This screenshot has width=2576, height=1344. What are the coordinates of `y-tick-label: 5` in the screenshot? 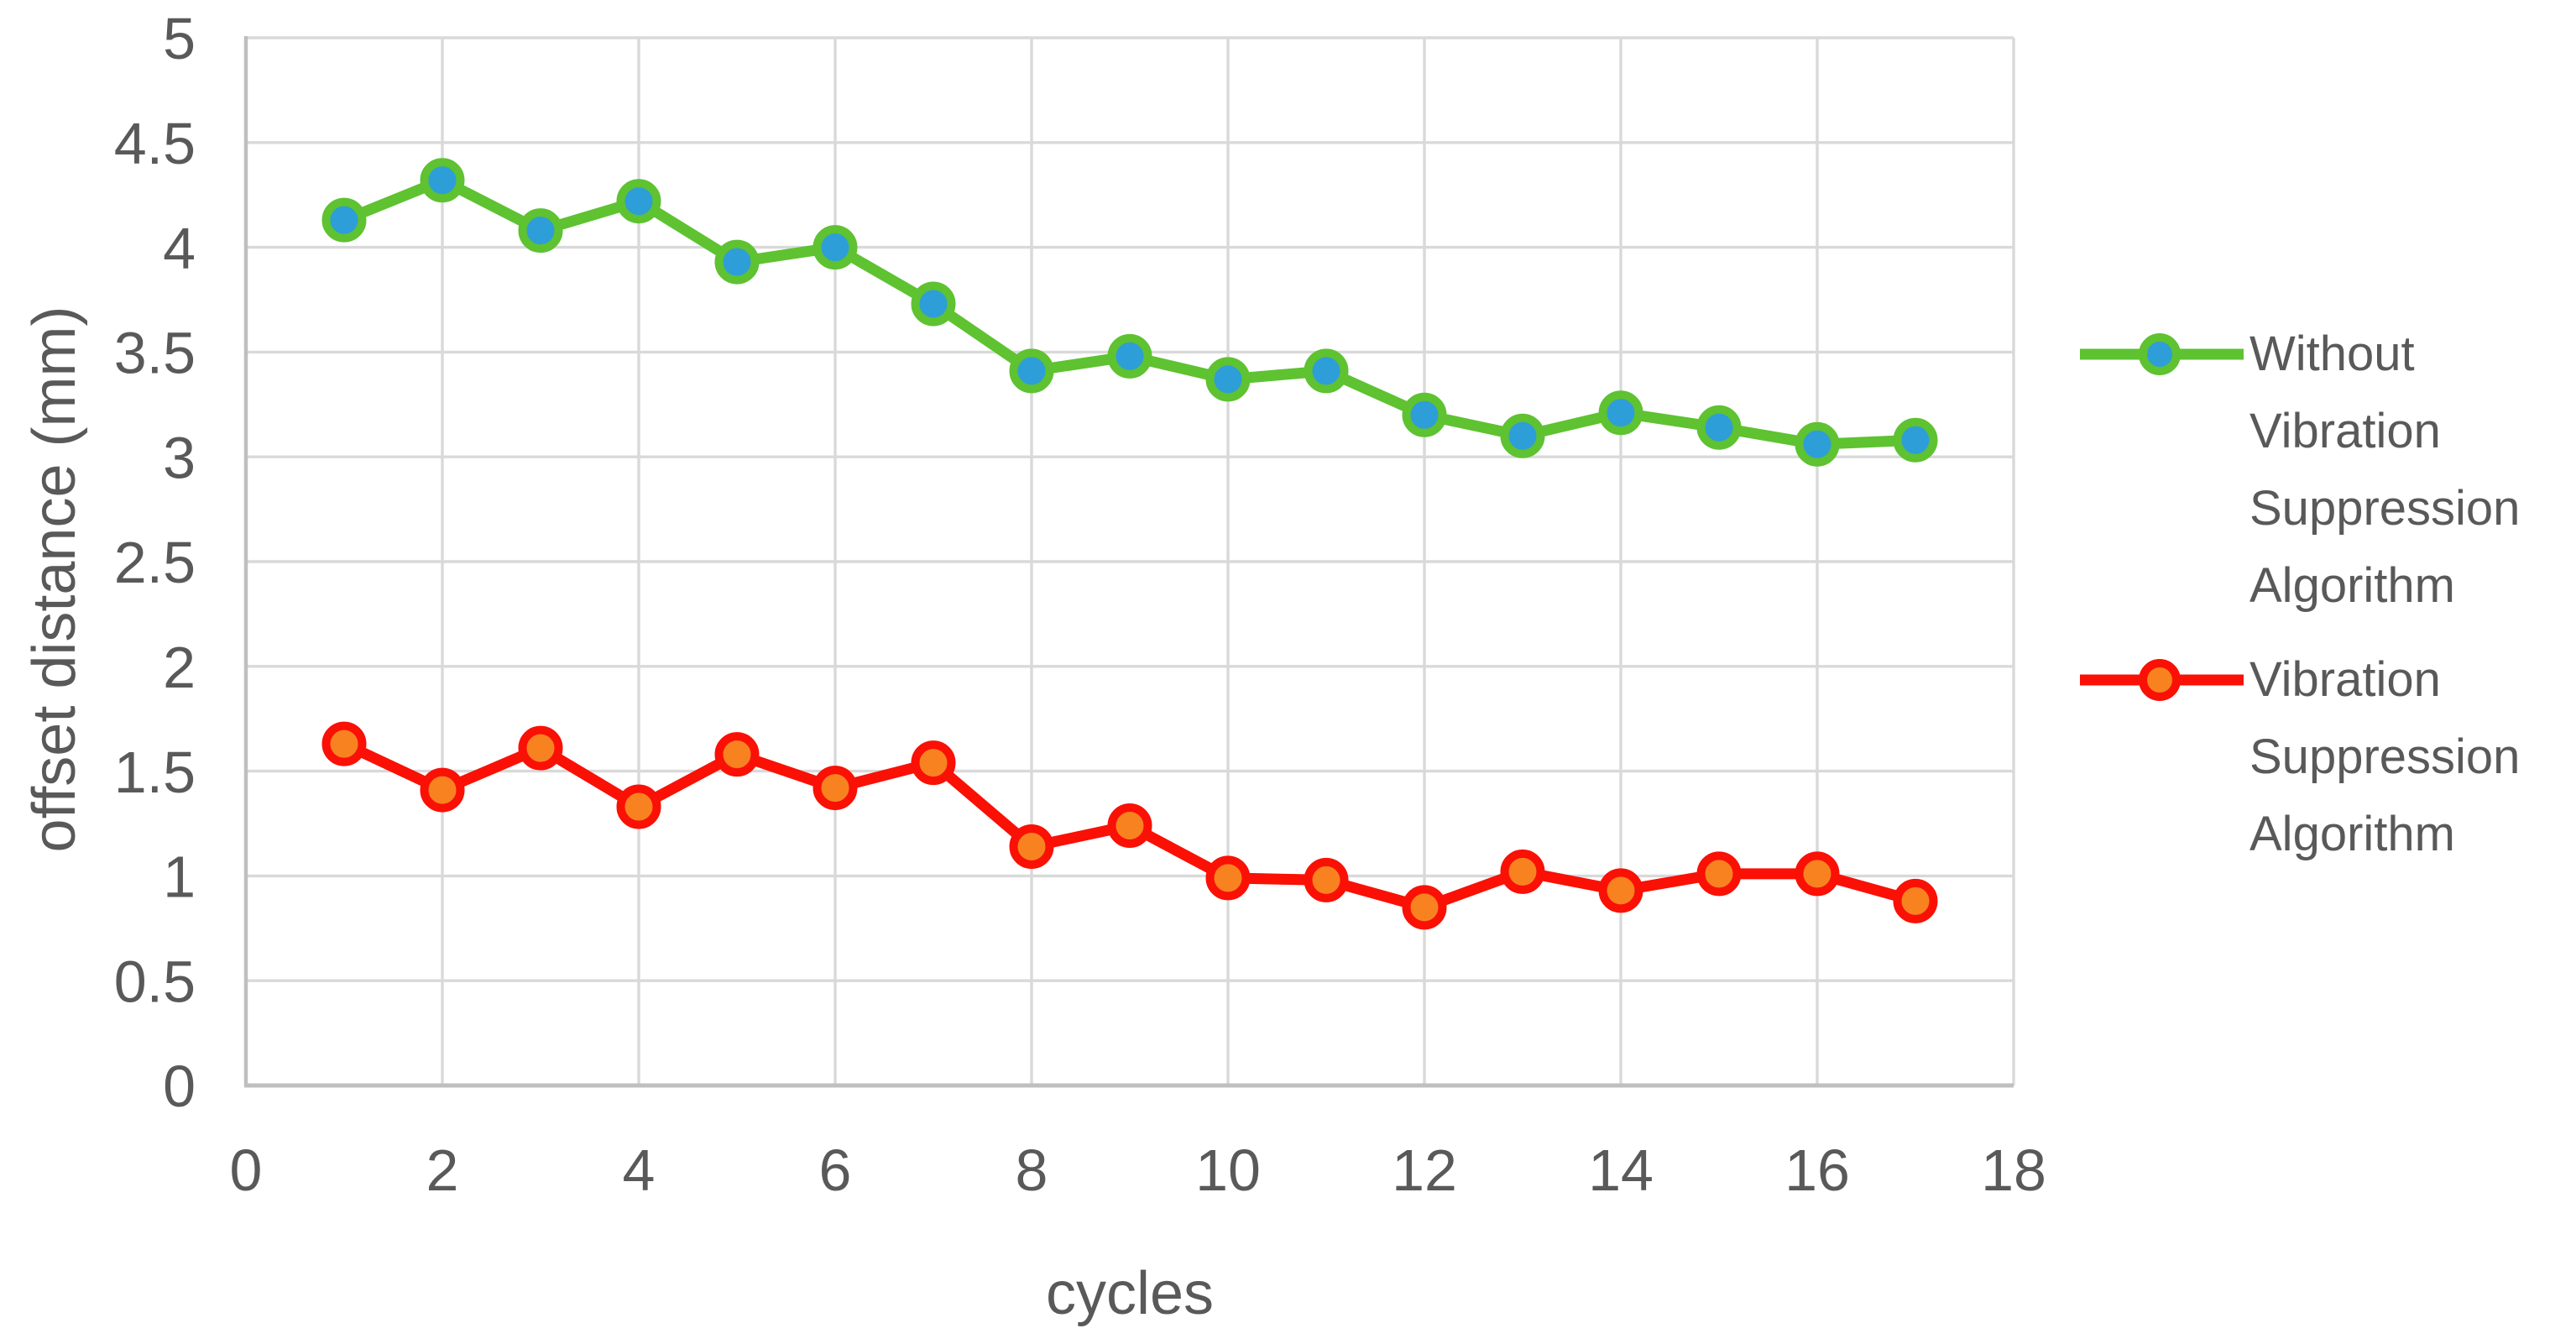 It's located at (179, 39).